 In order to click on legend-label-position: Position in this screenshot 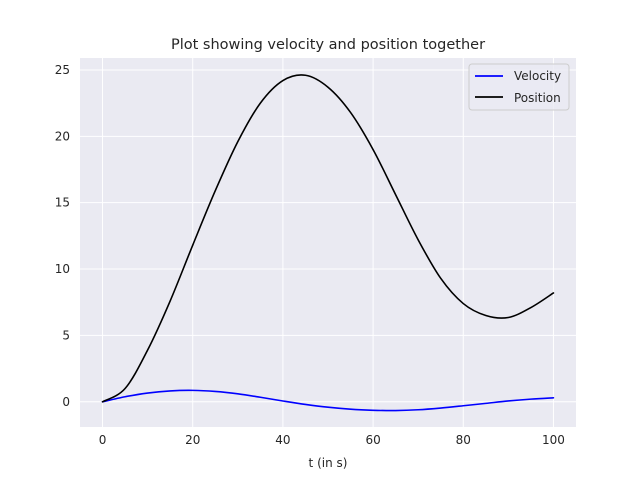, I will do `click(537, 98)`.